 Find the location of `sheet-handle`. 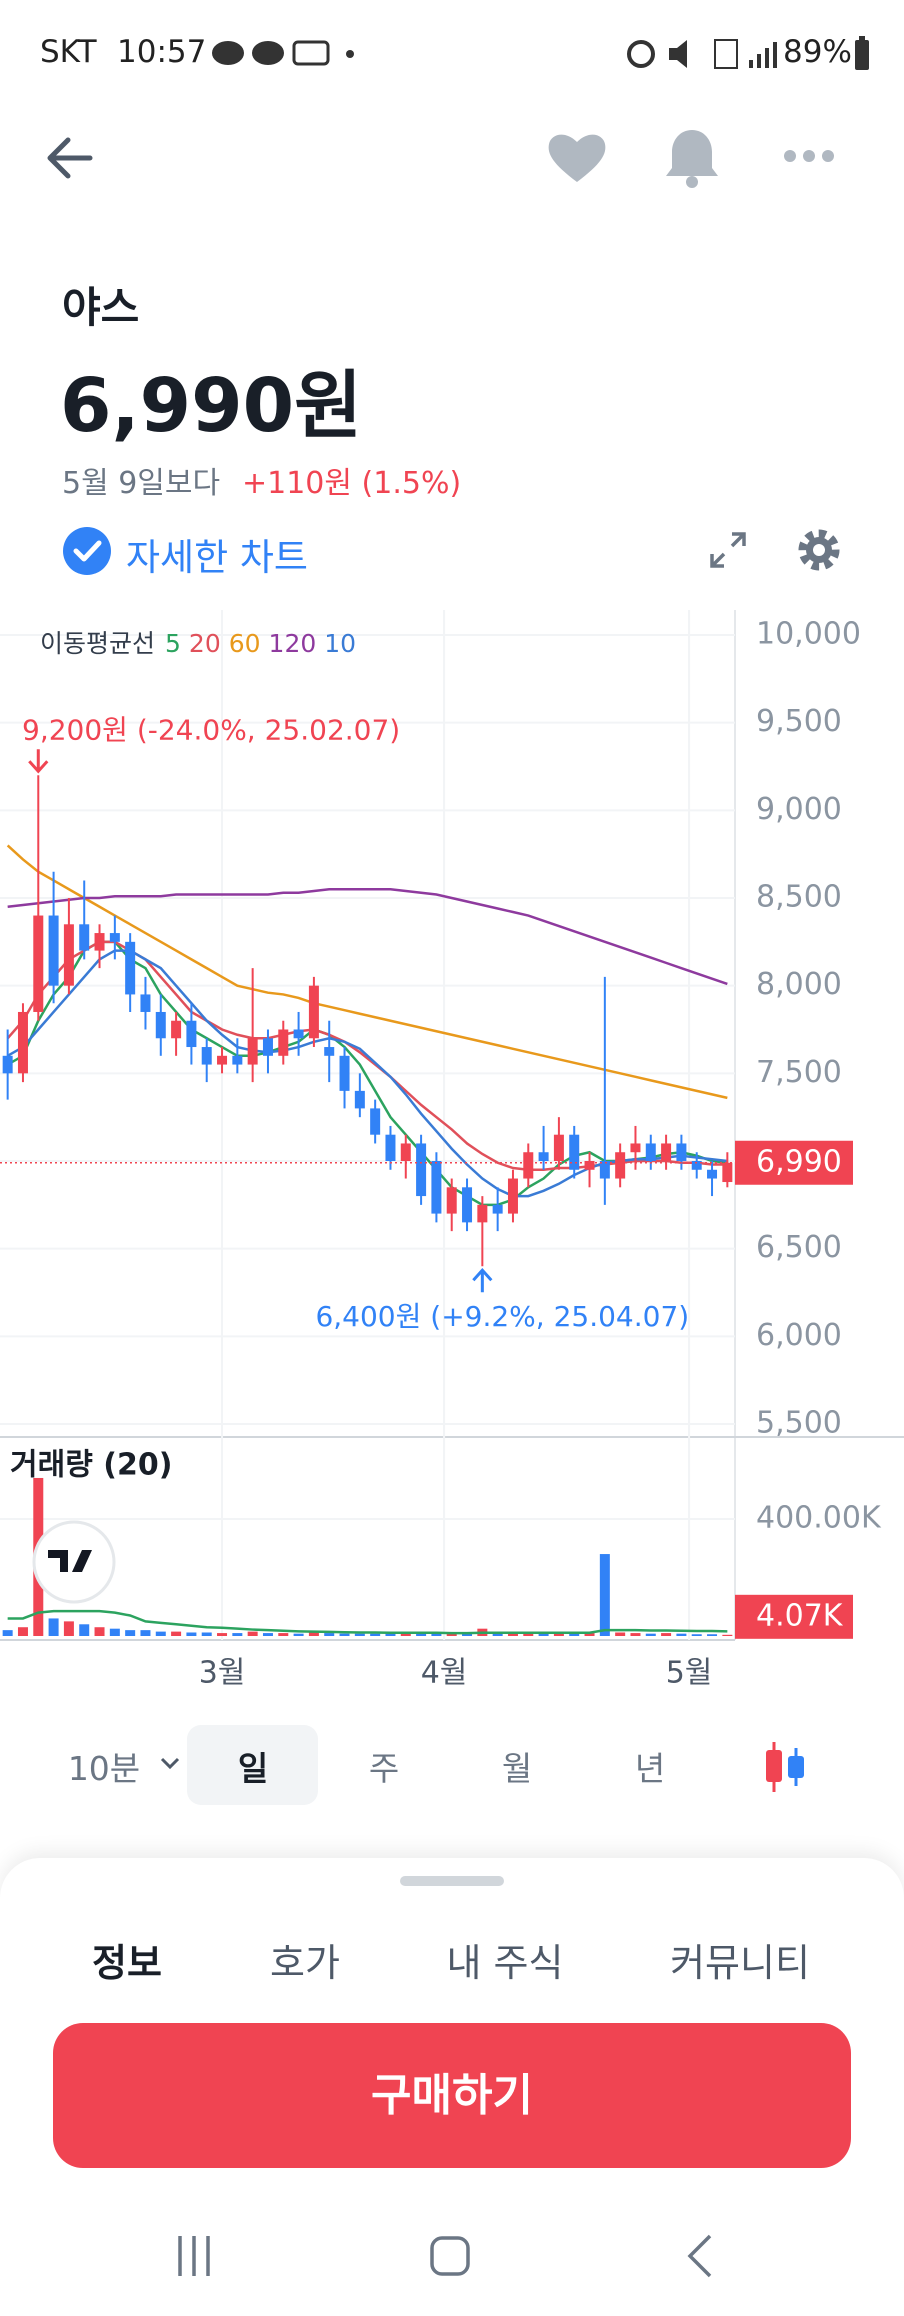

sheet-handle is located at coordinates (452, 1881).